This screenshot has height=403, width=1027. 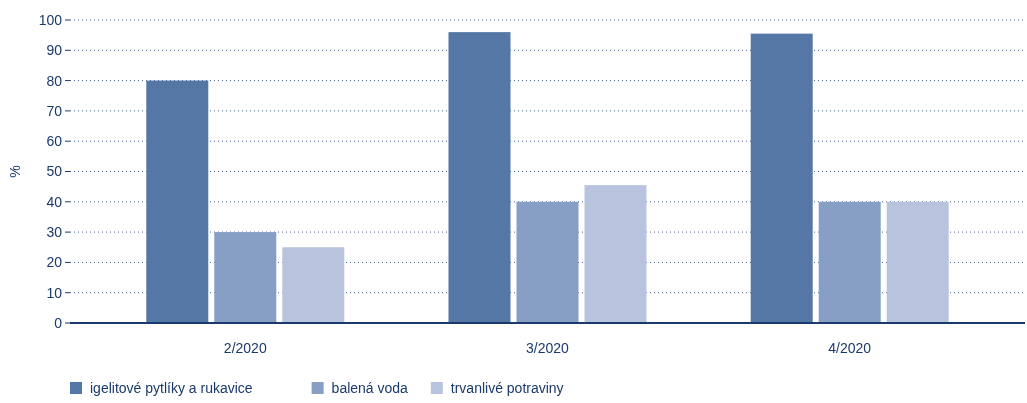 I want to click on y-tick-label: 50, so click(x=54, y=171).